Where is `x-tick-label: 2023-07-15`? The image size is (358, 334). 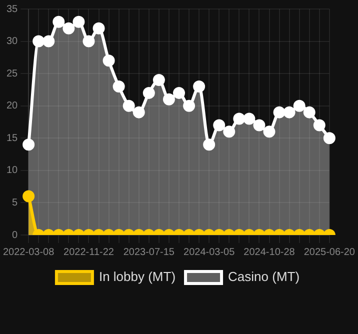 x-tick-label: 2023-07-15 is located at coordinates (149, 252).